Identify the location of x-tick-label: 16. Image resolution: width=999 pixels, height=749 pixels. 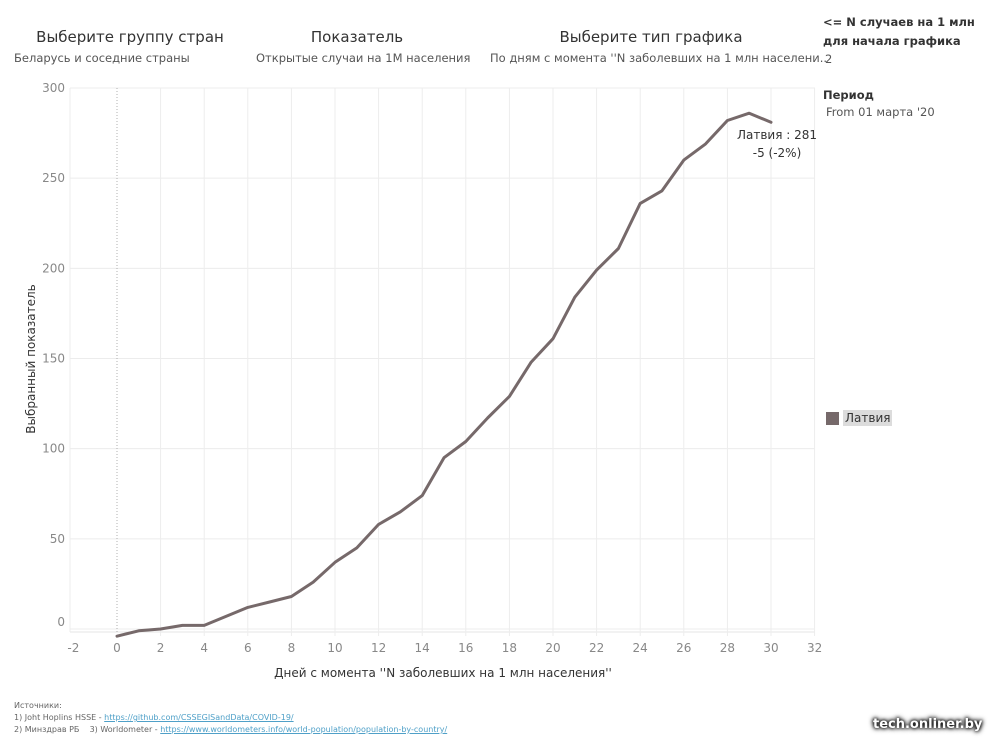
(465, 648).